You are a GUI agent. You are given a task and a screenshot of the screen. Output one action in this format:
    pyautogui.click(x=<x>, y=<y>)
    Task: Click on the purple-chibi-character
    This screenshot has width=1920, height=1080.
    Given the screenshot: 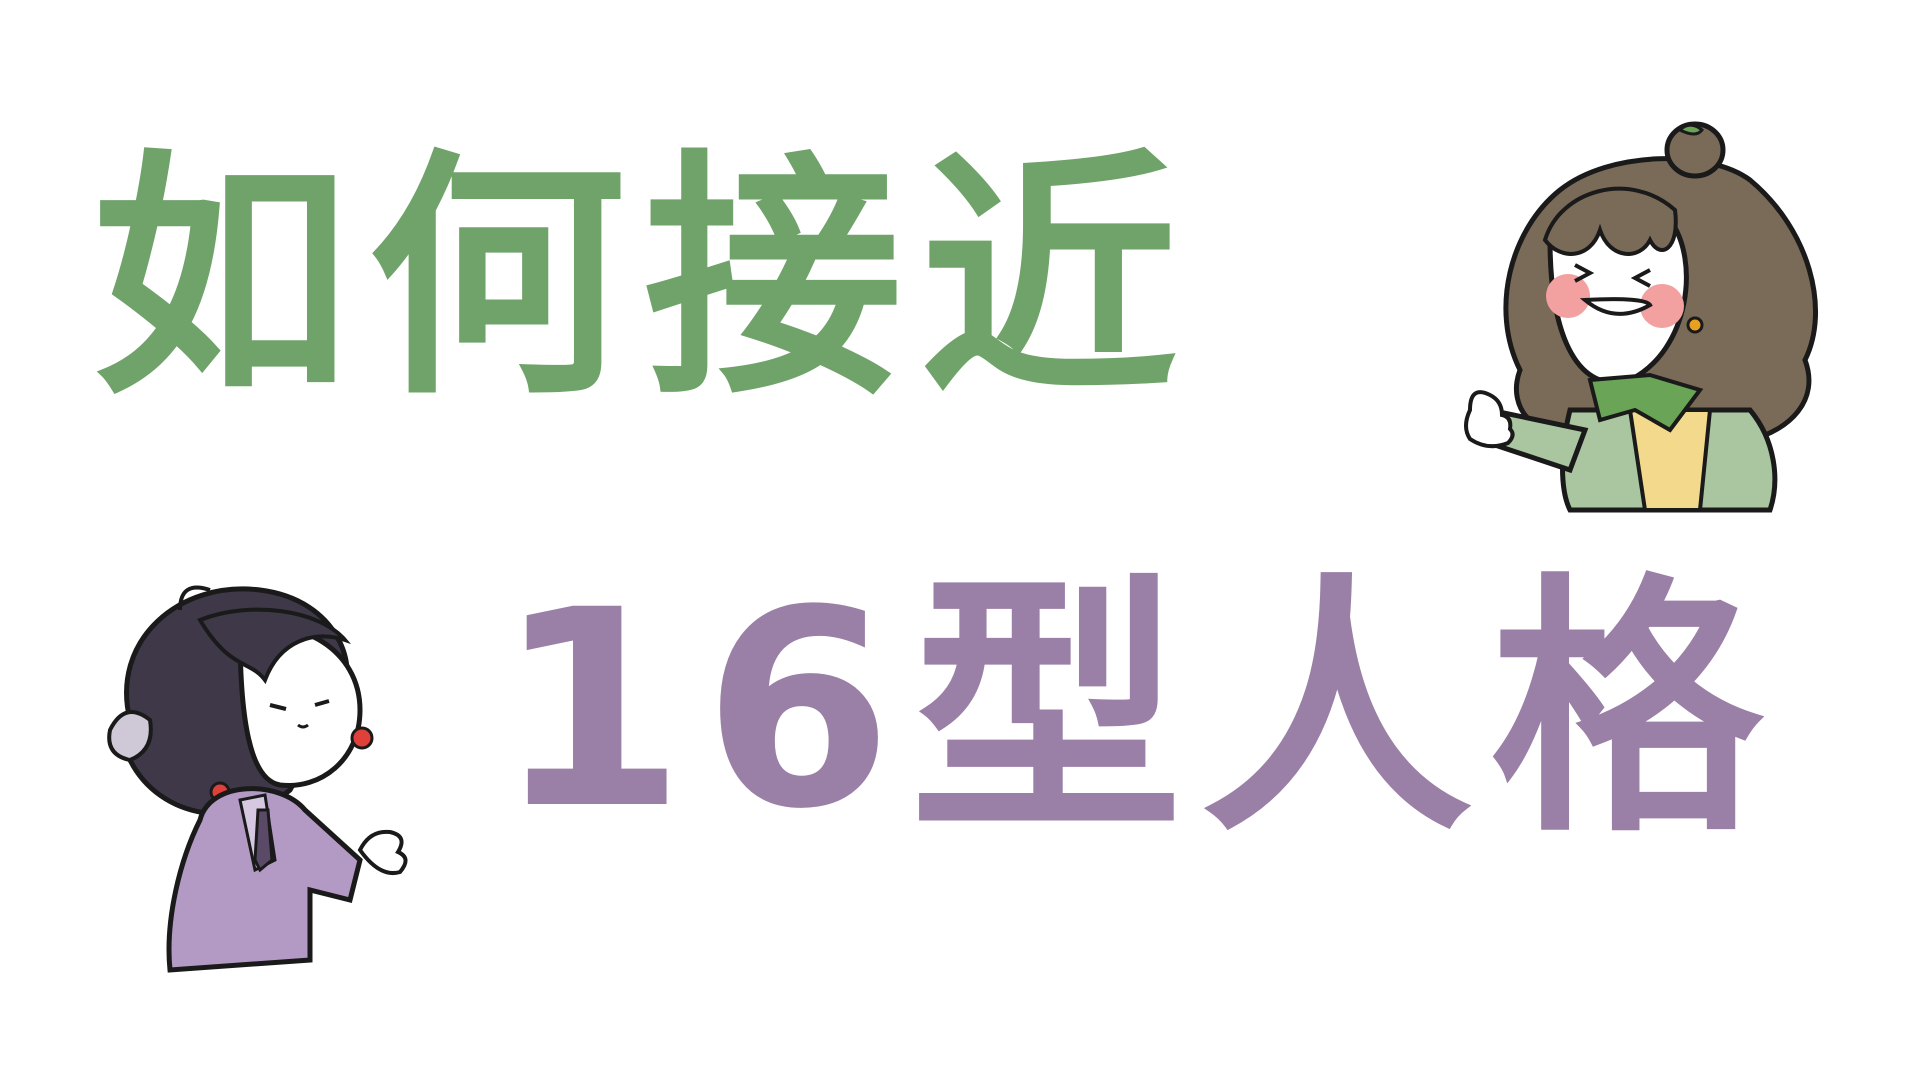 What is the action you would take?
    pyautogui.click(x=280, y=770)
    